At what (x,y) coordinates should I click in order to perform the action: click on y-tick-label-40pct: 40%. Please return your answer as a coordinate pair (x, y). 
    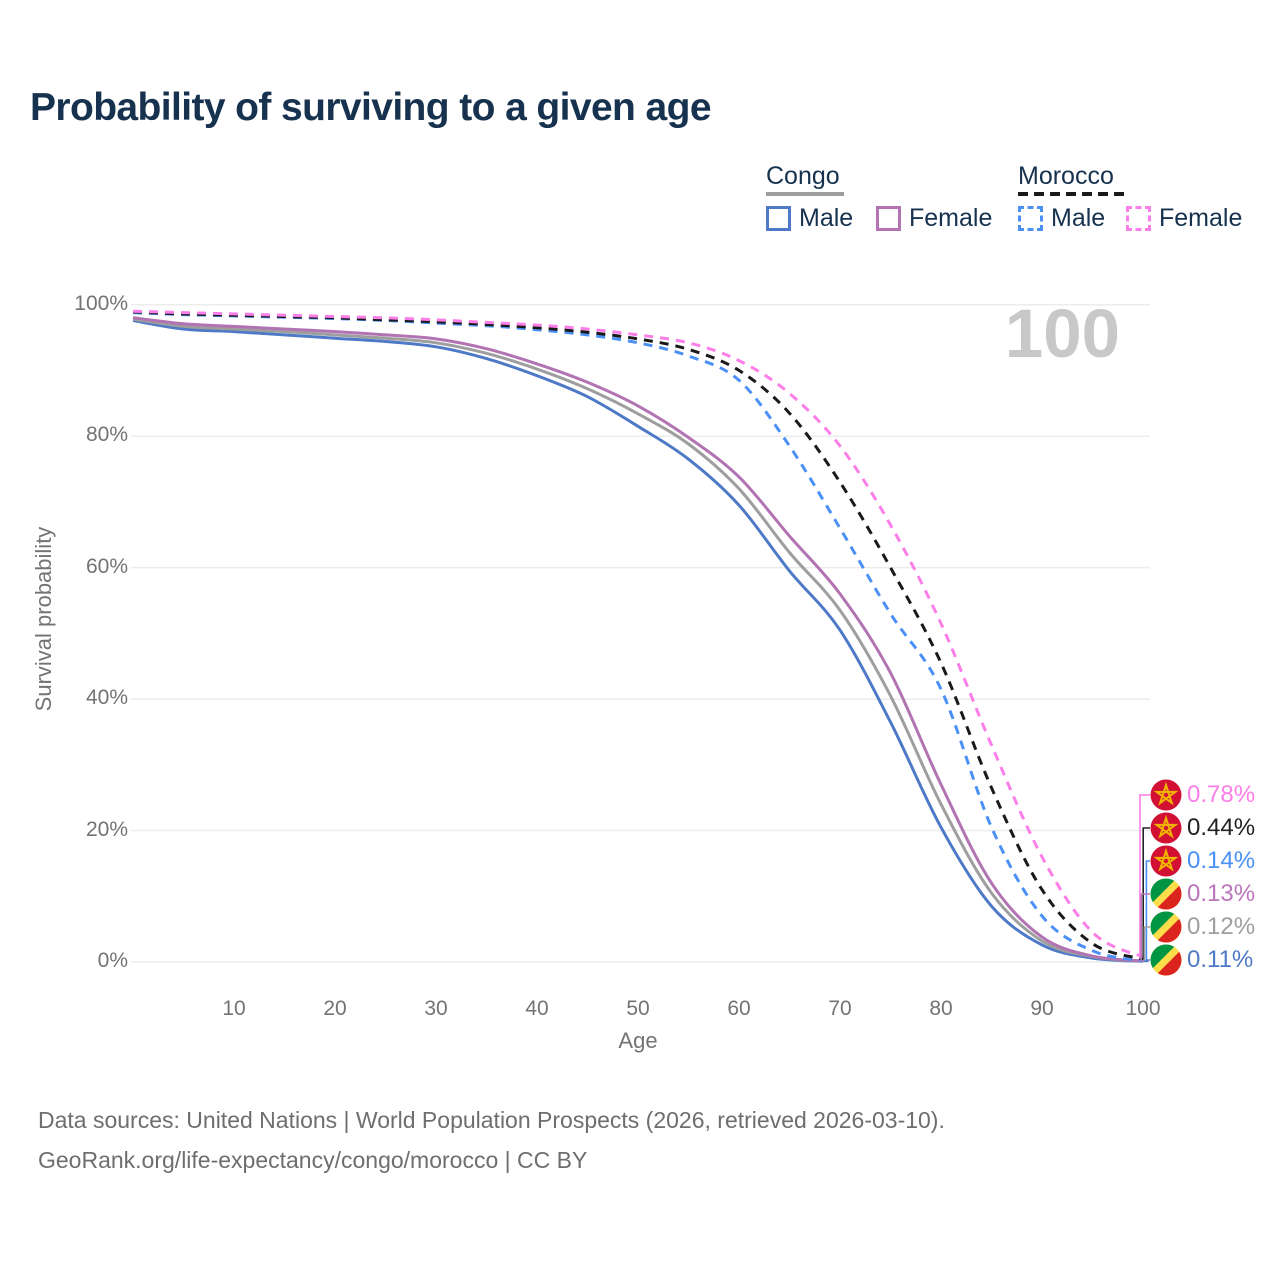
    Looking at the image, I should click on (106, 698).